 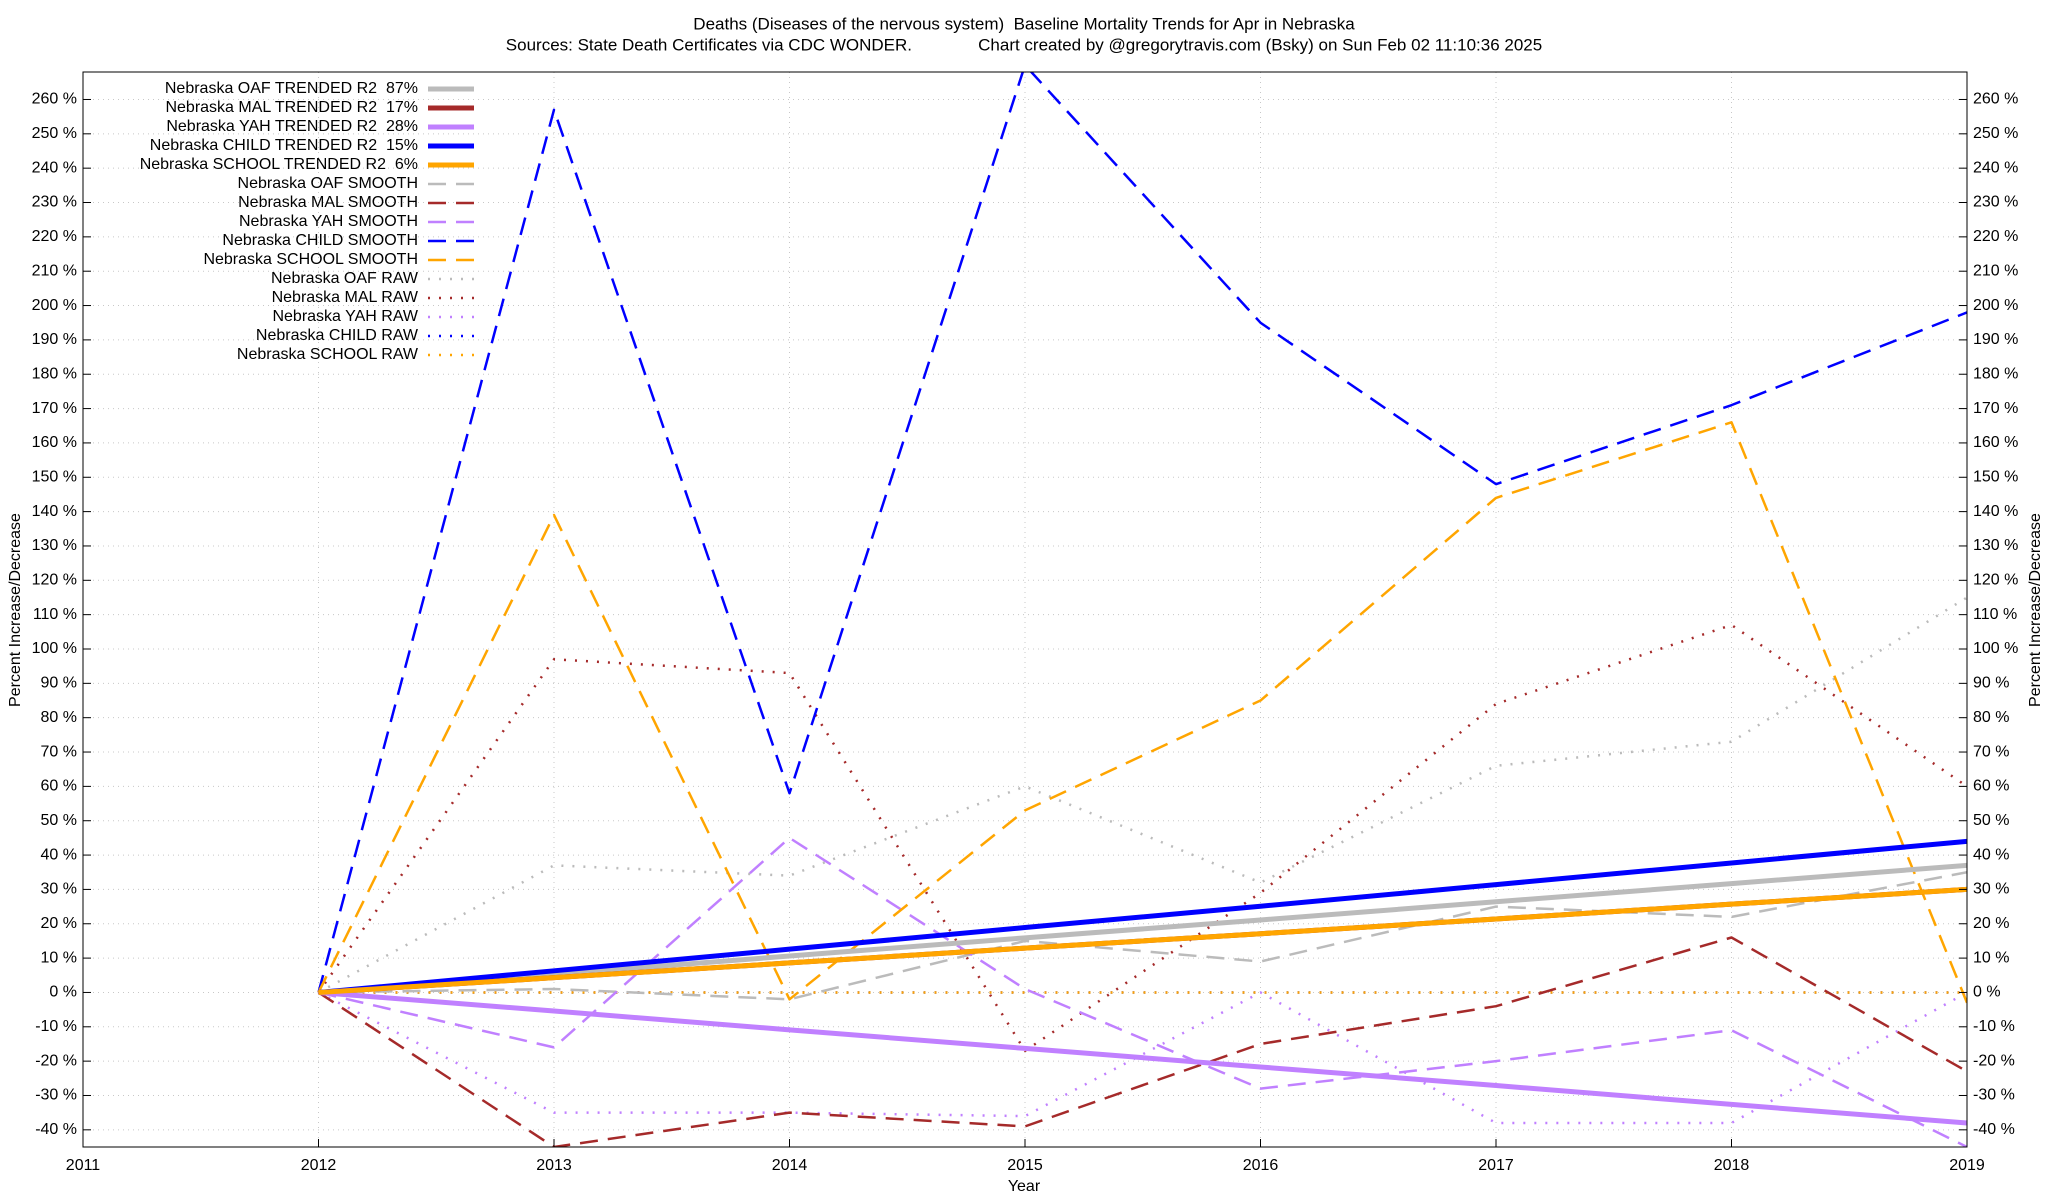 What do you see at coordinates (1991, 923) in the screenshot?
I see `y2-tick-label: 20 %` at bounding box center [1991, 923].